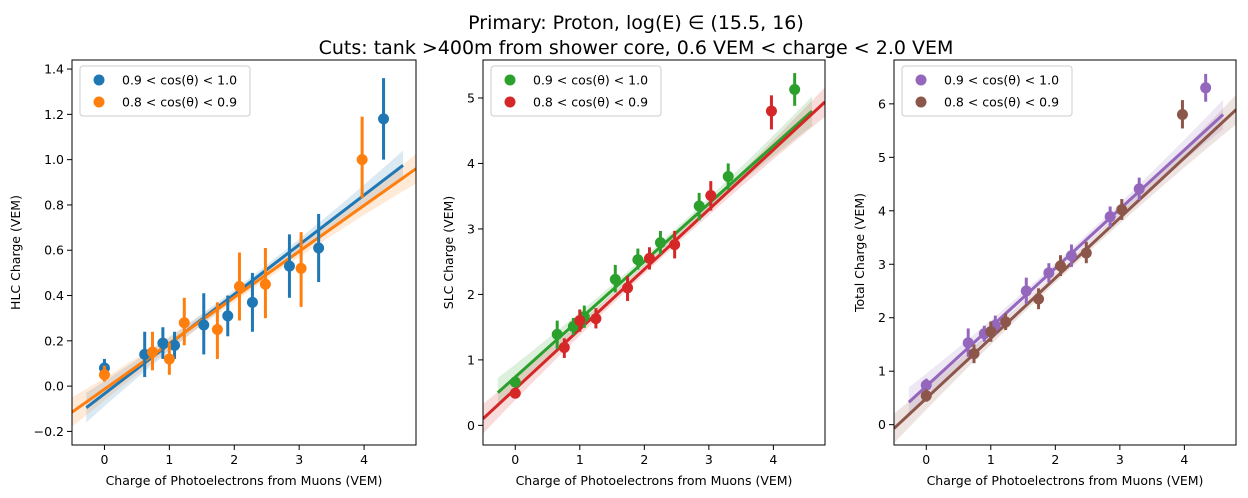 Image resolution: width=1248 pixels, height=498 pixels. I want to click on y-tick-label: 1.4, so click(54, 69).